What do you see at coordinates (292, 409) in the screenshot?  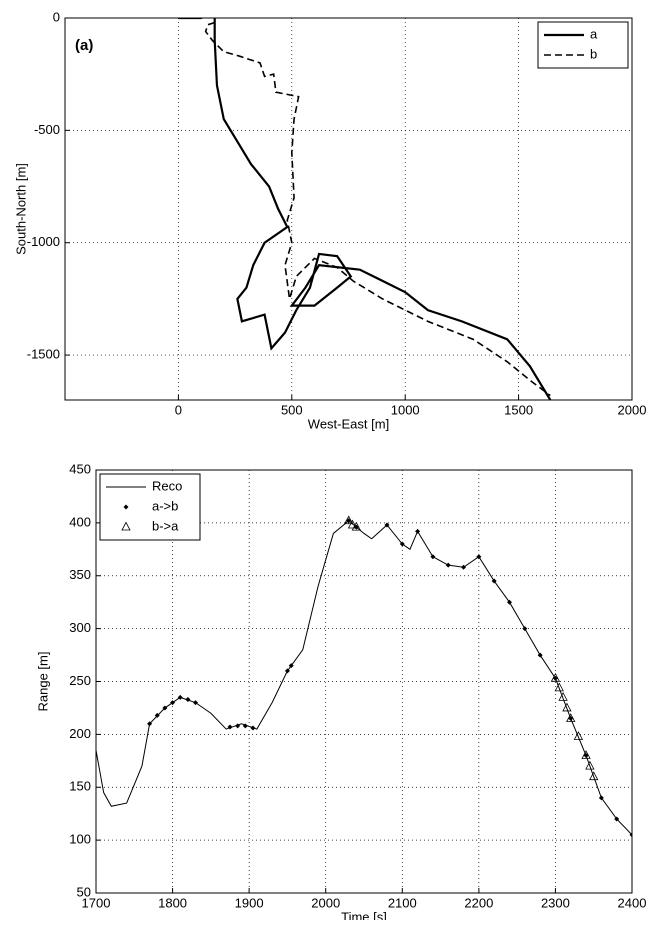 I see `x-tick-label: 500` at bounding box center [292, 409].